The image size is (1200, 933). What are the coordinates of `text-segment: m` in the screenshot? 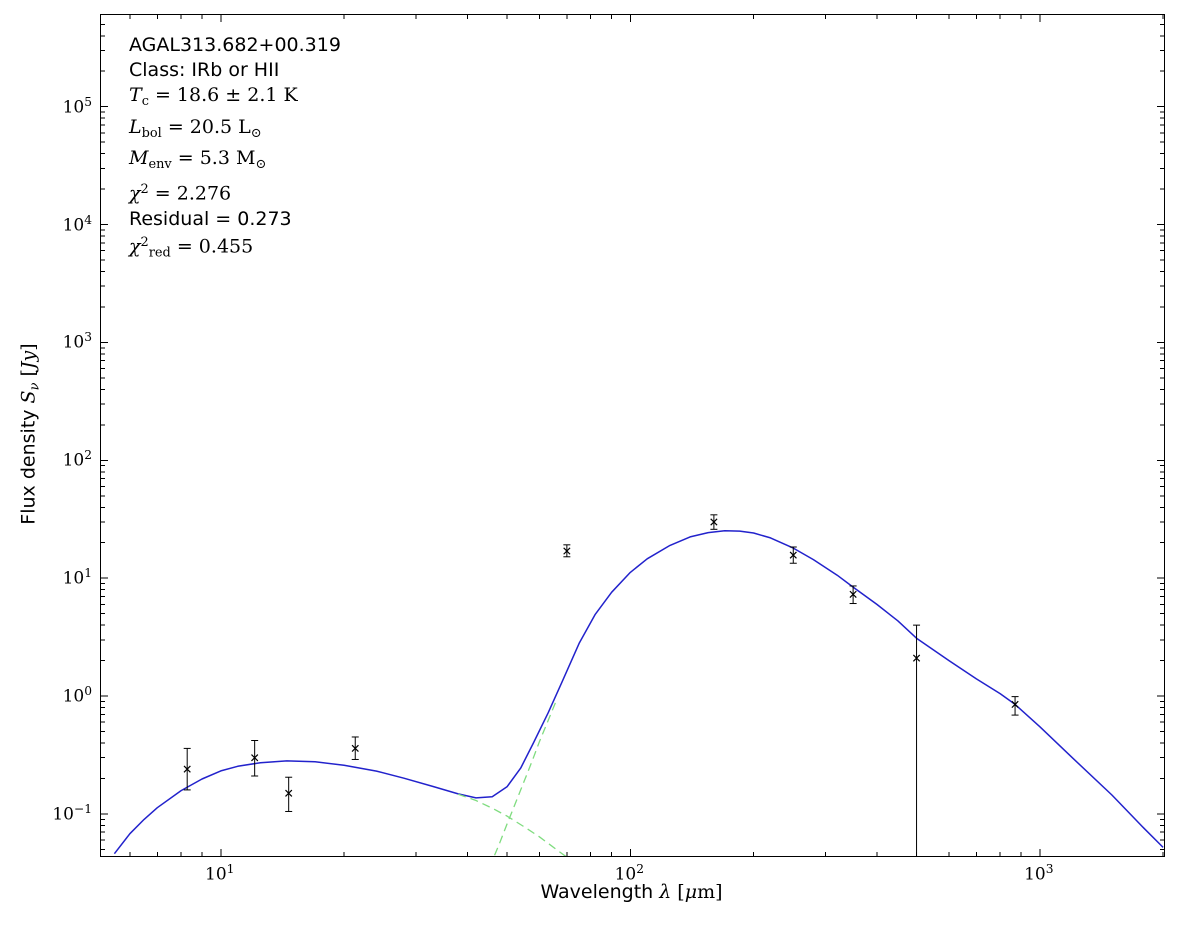 It's located at (706, 892).